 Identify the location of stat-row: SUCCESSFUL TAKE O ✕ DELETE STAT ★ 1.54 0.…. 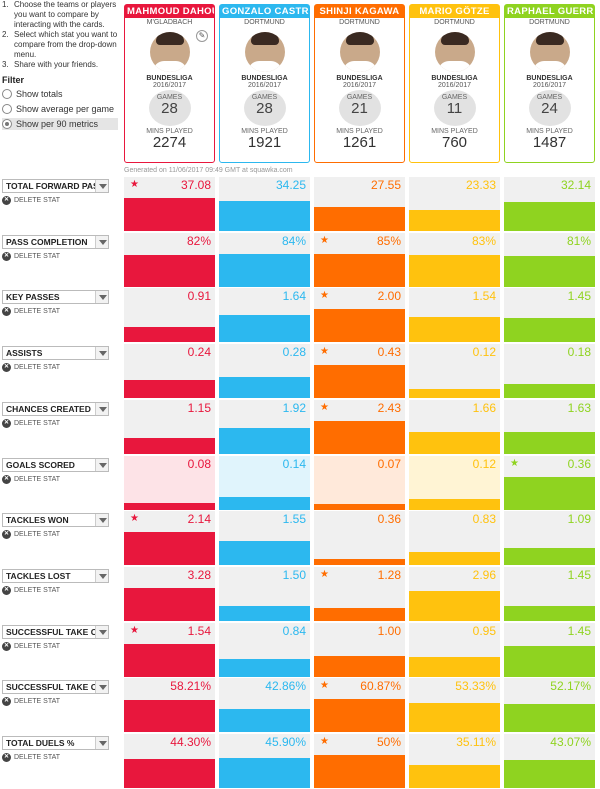
(300, 650).